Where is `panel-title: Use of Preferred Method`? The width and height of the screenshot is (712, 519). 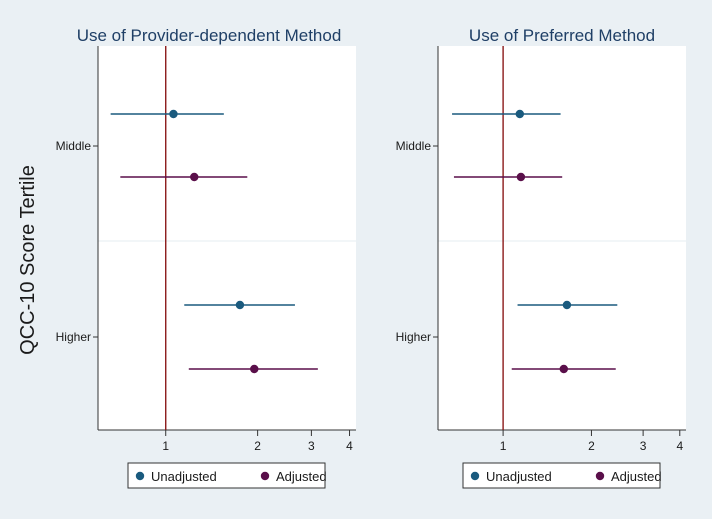 panel-title: Use of Preferred Method is located at coordinates (562, 35).